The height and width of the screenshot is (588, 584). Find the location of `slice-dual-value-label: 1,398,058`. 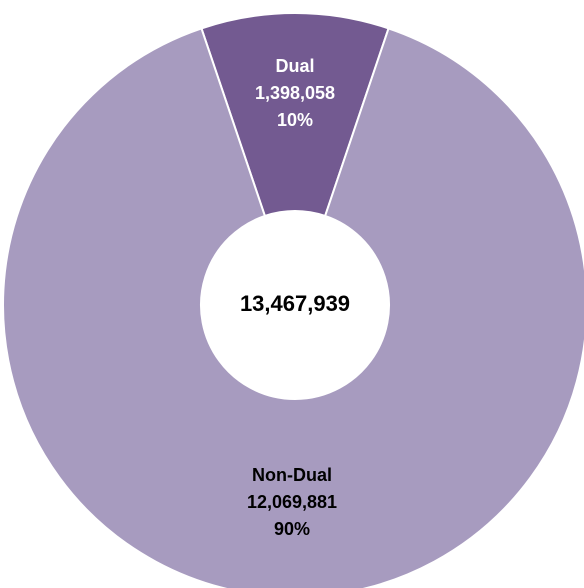

slice-dual-value-label: 1,398,058 is located at coordinates (295, 93).